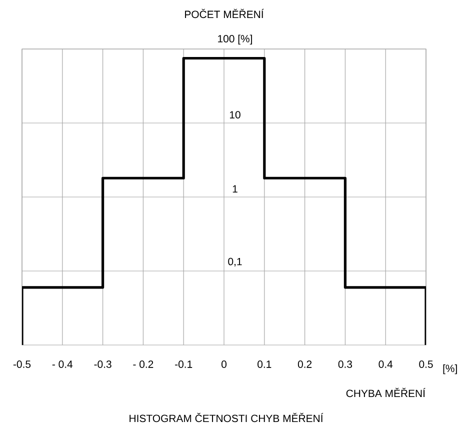 Image resolution: width=460 pixels, height=426 pixels. Describe the element at coordinates (386, 393) in the screenshot. I see `x-axis-title: CHYBA MĚŘENÍ` at that location.